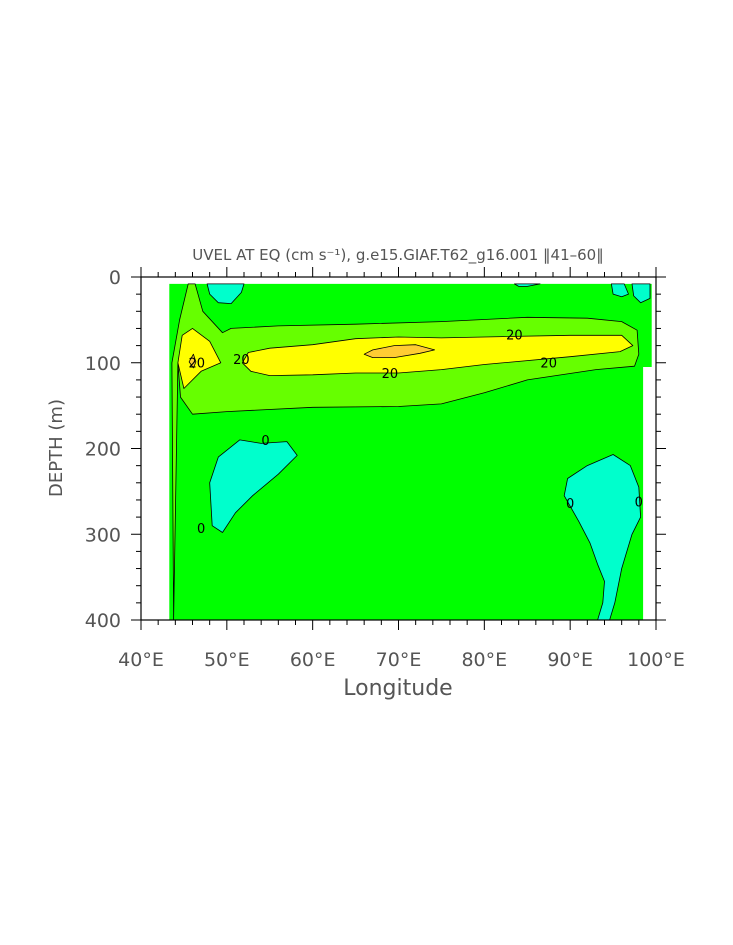  I want to click on x-tick-label: 40°E, so click(141, 660).